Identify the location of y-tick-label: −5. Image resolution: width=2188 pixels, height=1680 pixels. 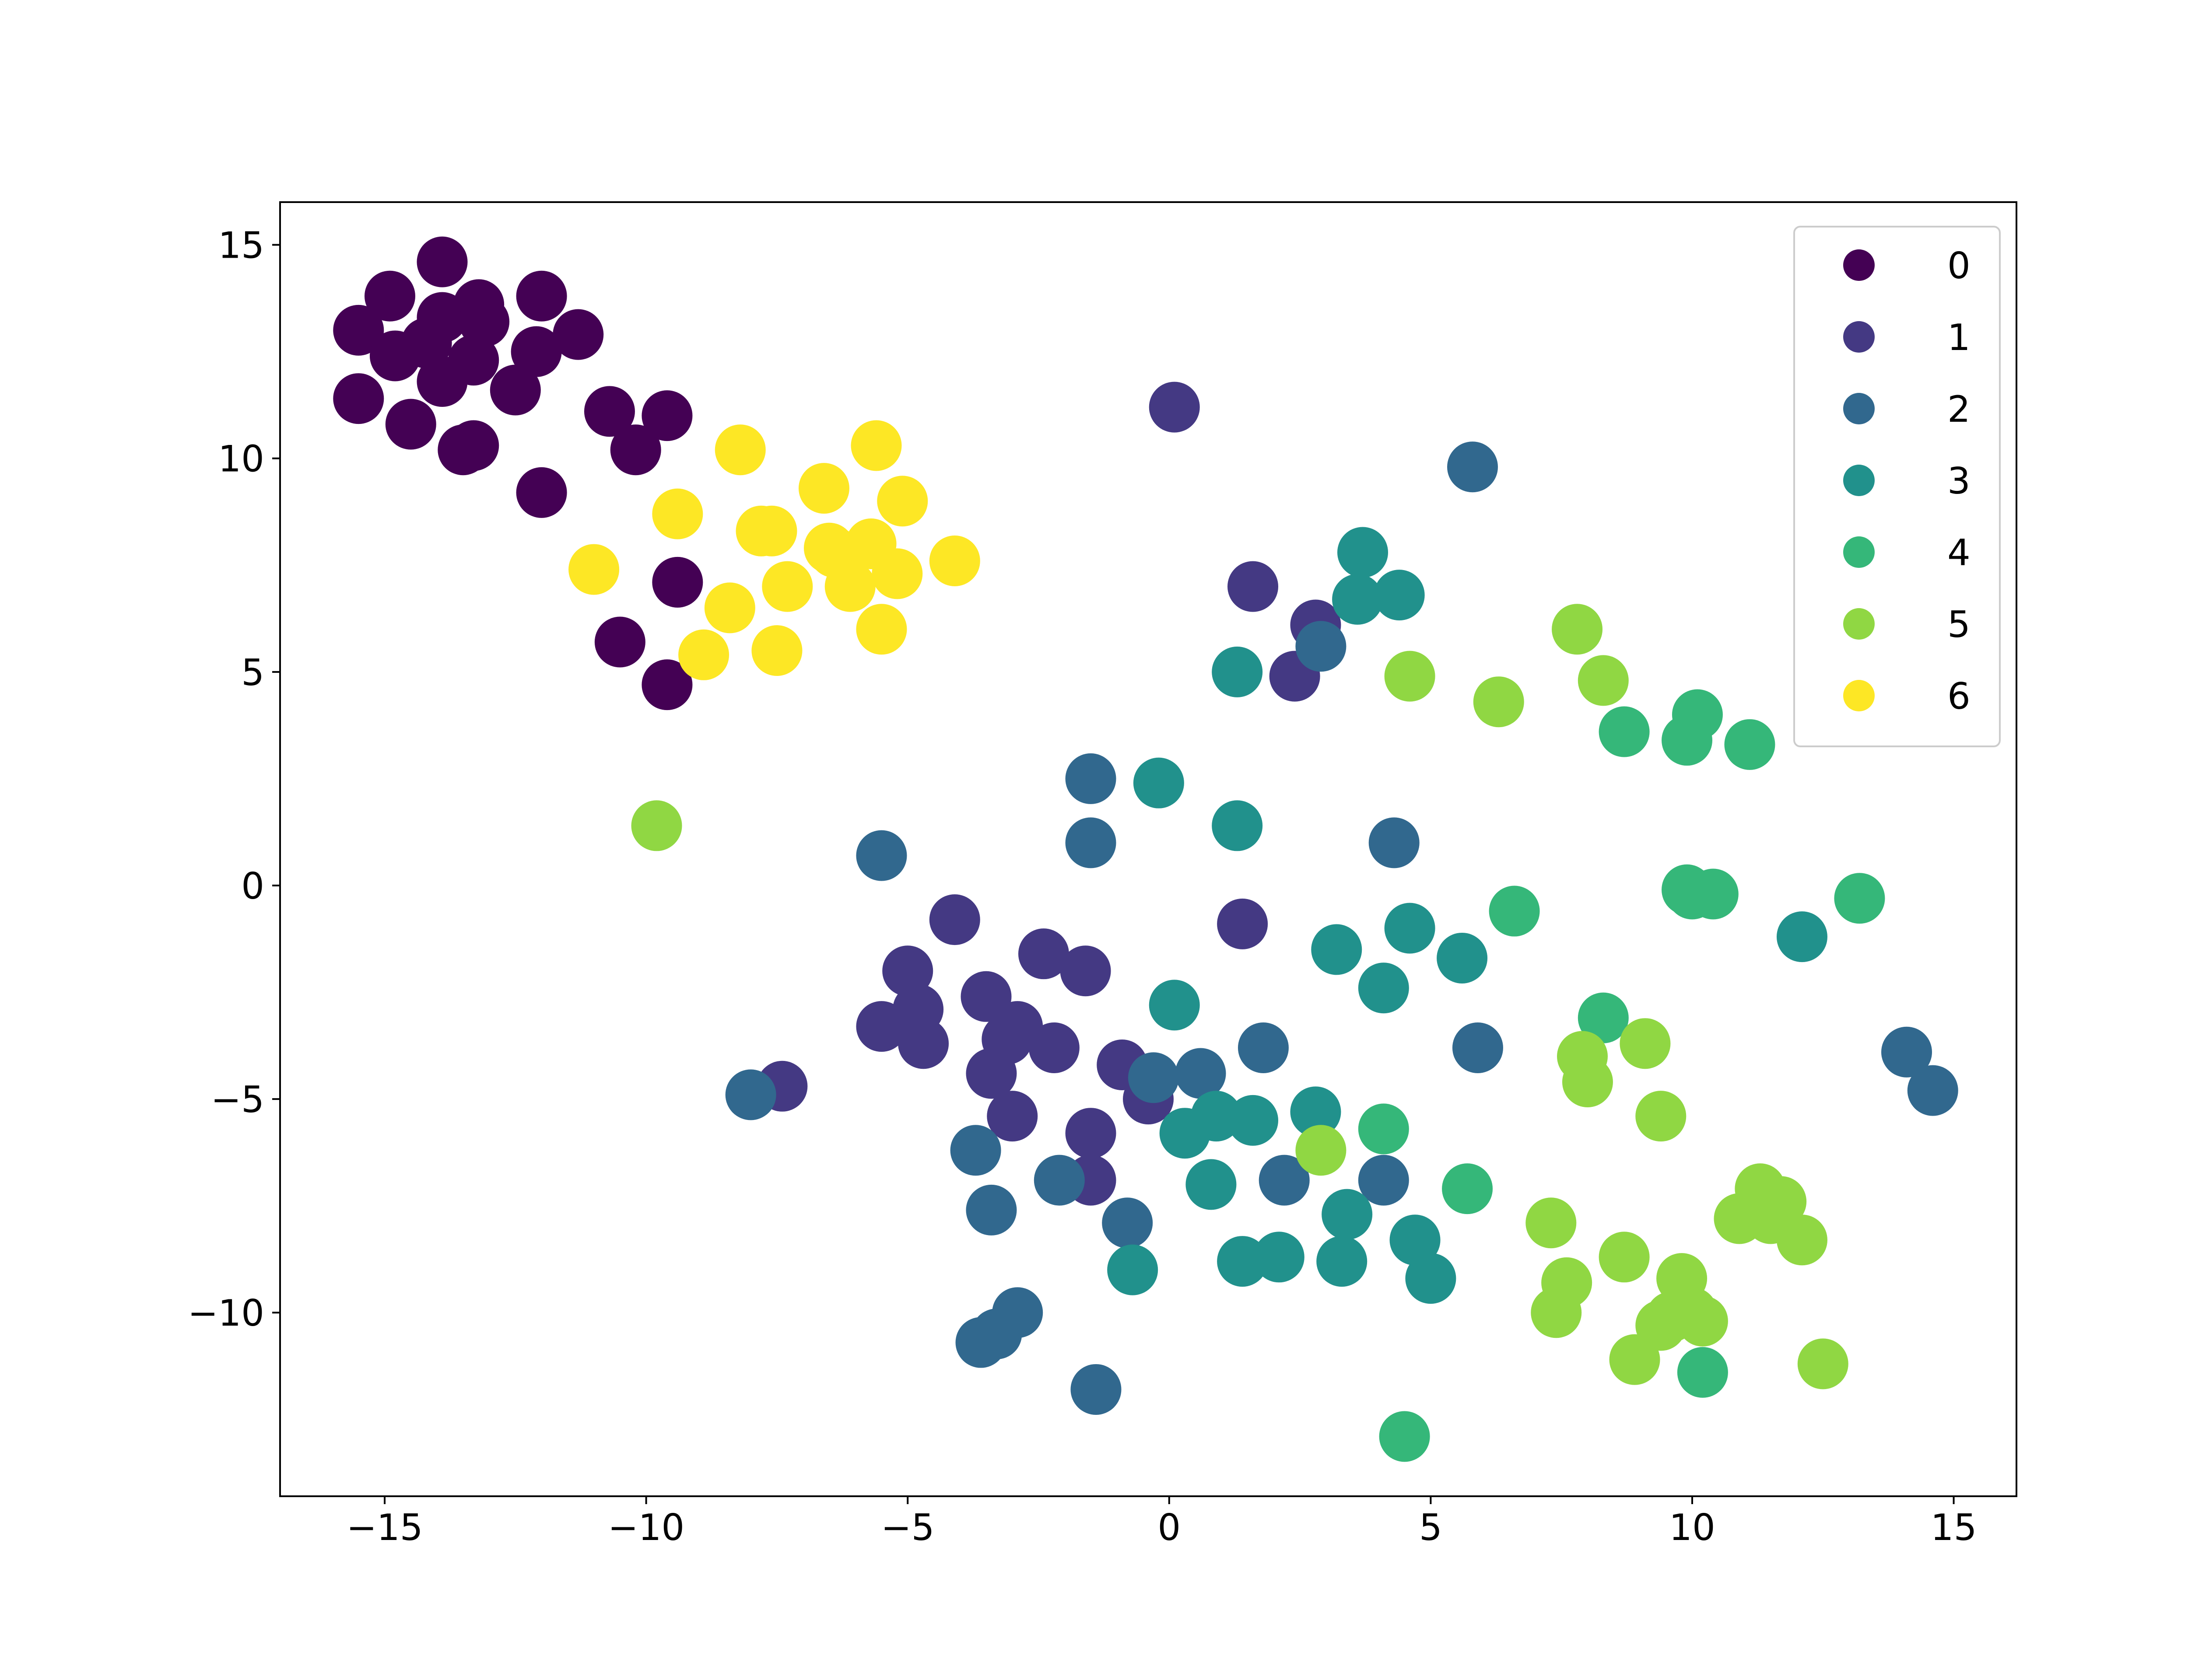
(238, 1099).